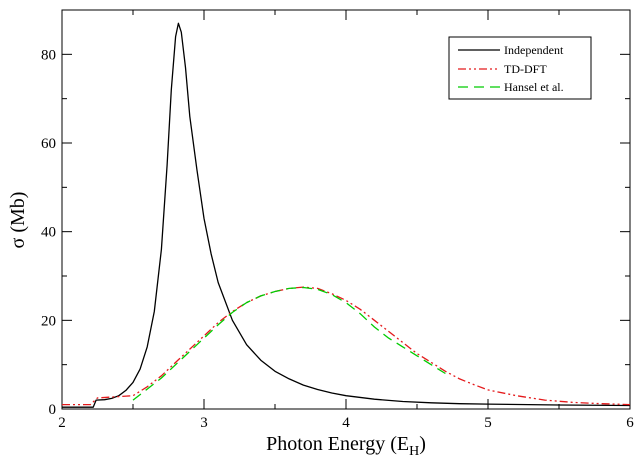 The height and width of the screenshot is (457, 641). I want to click on y-tick-label: 20, so click(48, 321).